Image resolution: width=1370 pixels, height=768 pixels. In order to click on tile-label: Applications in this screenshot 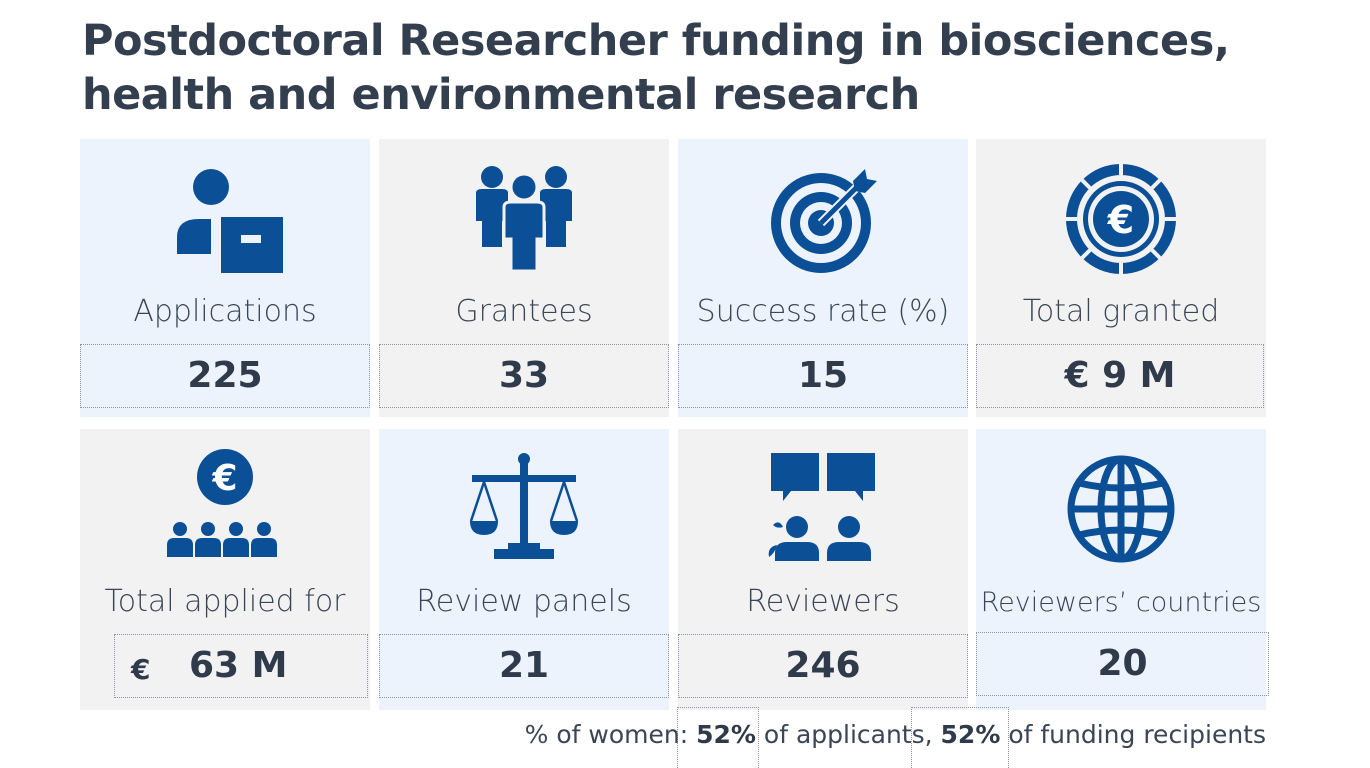, I will do `click(225, 311)`.